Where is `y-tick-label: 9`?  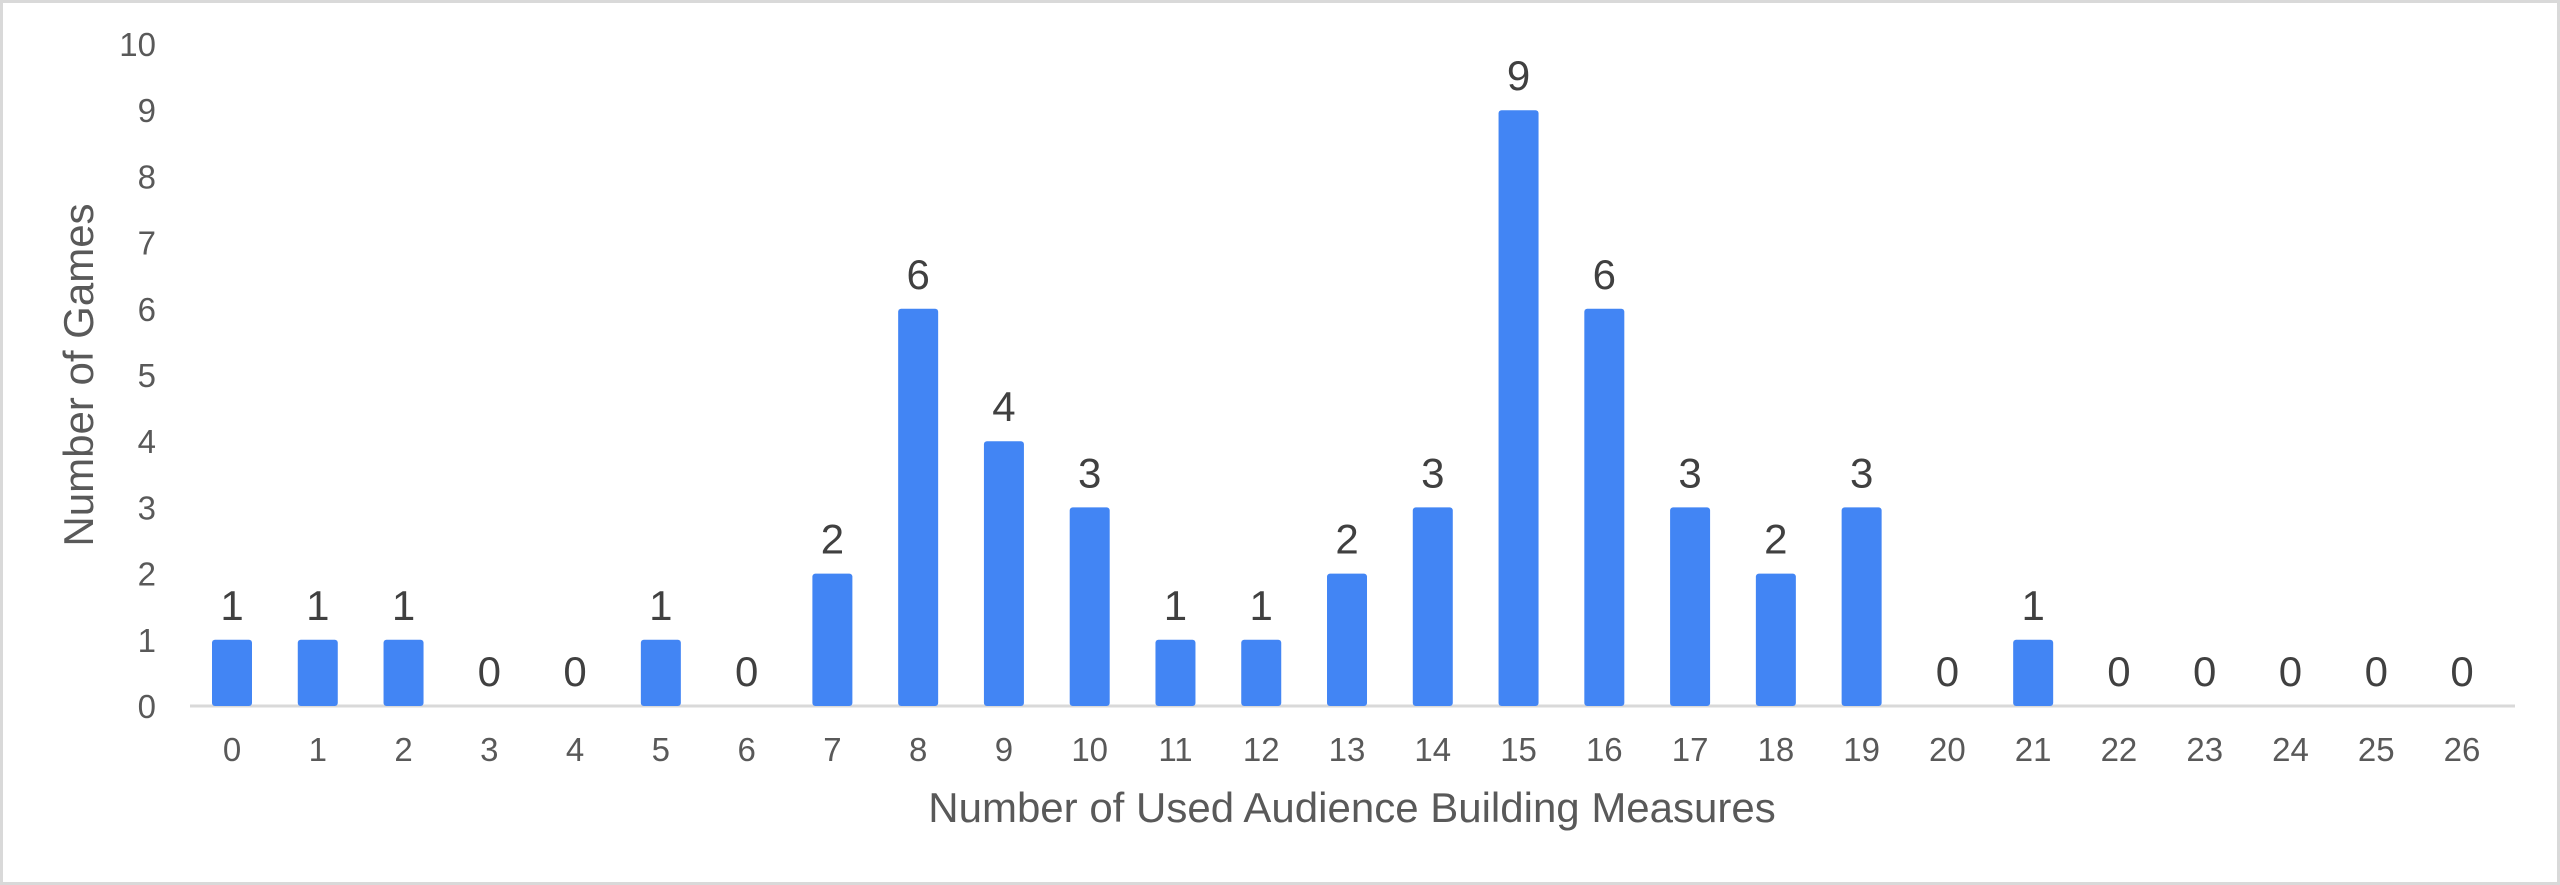 y-tick-label: 9 is located at coordinates (147, 110).